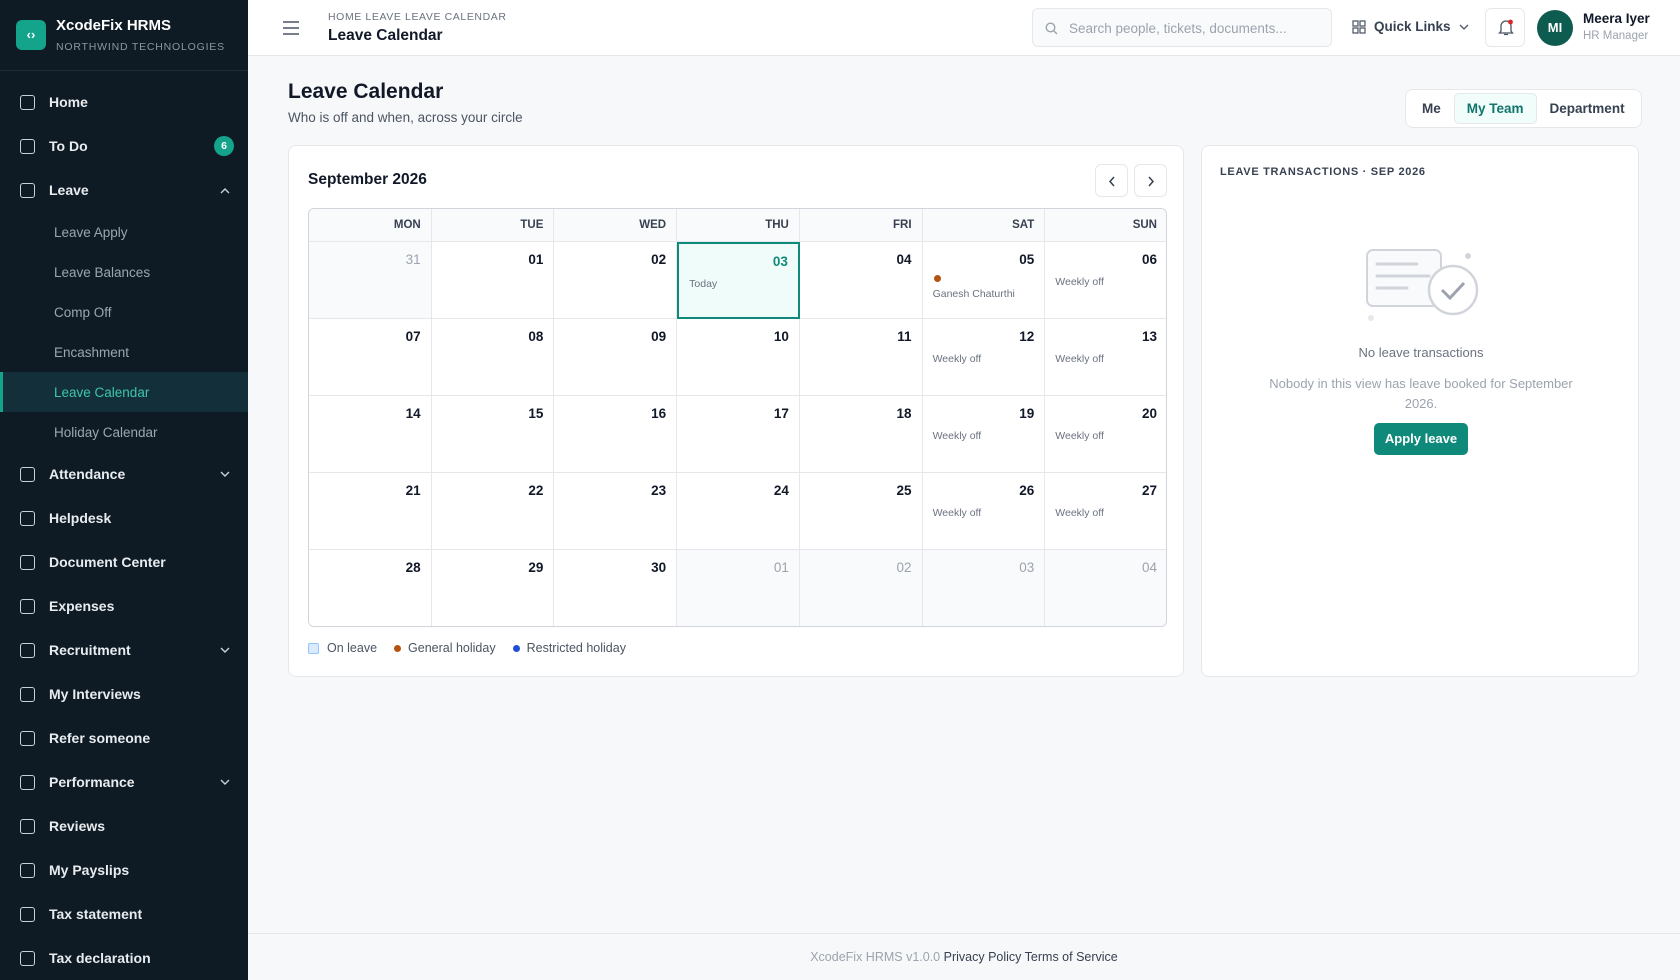 The height and width of the screenshot is (980, 1680). I want to click on nav-item: Tax declaration, so click(124, 958).